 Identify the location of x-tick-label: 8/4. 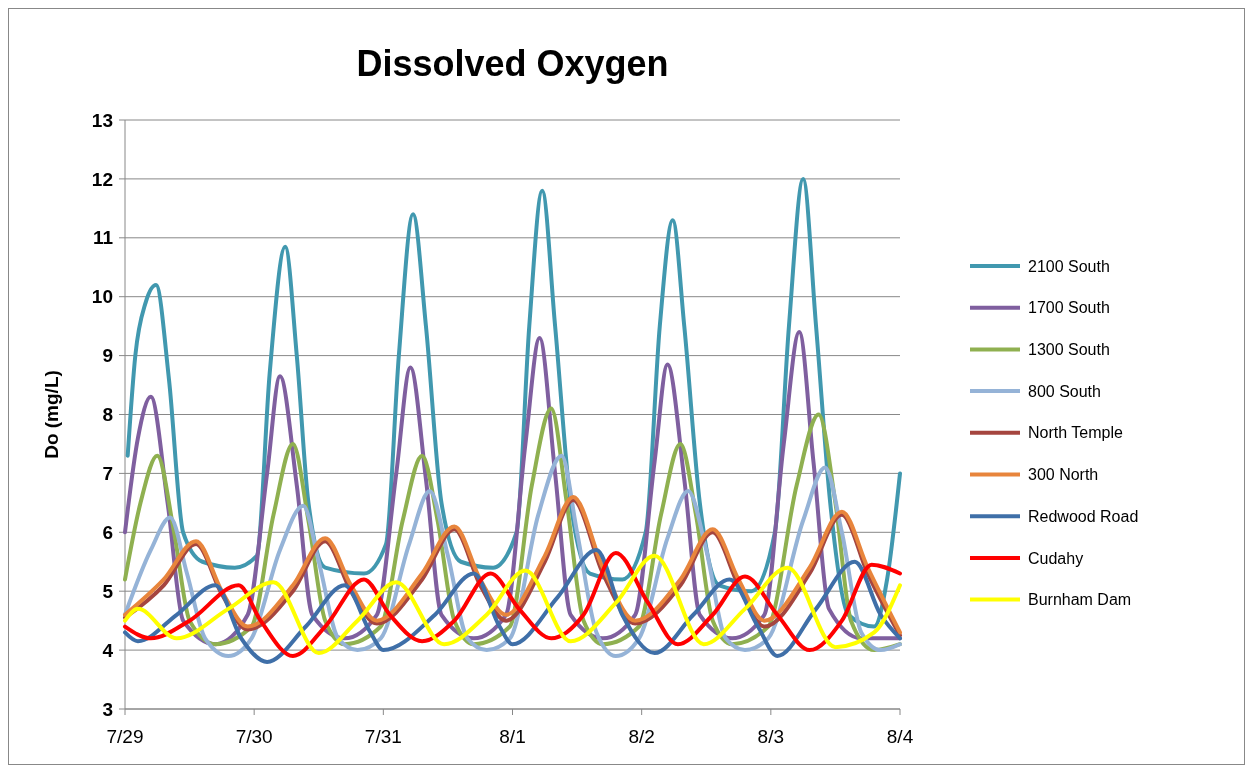
(900, 736).